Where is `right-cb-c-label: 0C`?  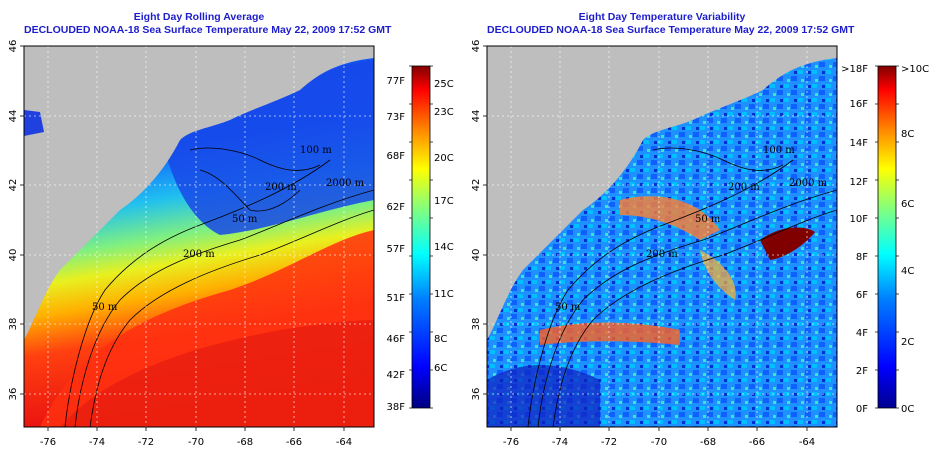 right-cb-c-label: 0C is located at coordinates (907, 409).